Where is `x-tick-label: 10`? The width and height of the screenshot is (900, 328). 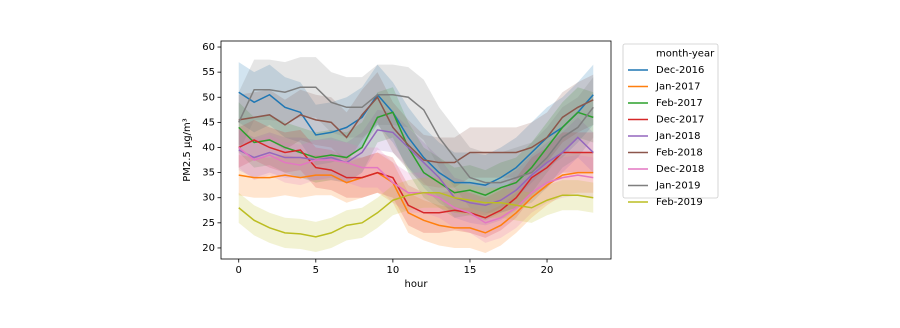 x-tick-label: 10 is located at coordinates (393, 270).